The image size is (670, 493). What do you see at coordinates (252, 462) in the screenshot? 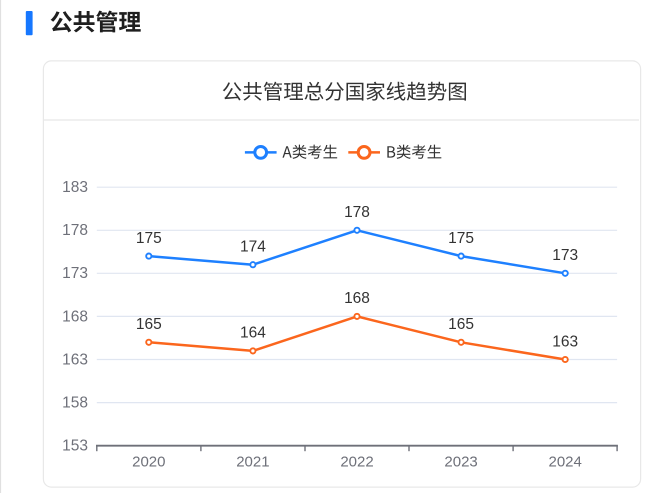
I see `svg-text: 2021` at bounding box center [252, 462].